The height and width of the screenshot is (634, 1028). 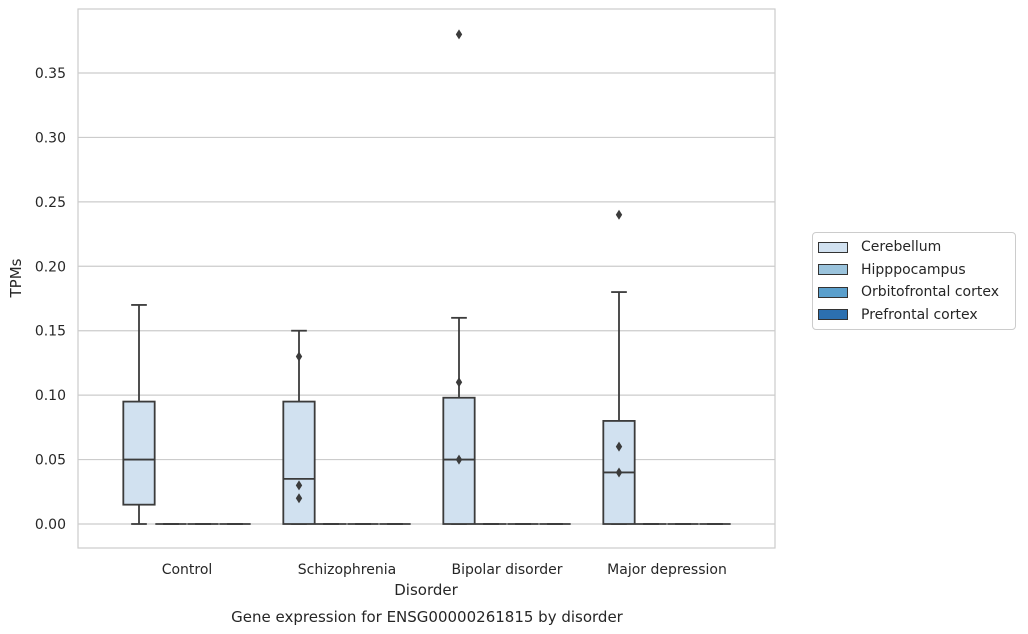 What do you see at coordinates (50, 525) in the screenshot?
I see `y-tick-label: 0.00` at bounding box center [50, 525].